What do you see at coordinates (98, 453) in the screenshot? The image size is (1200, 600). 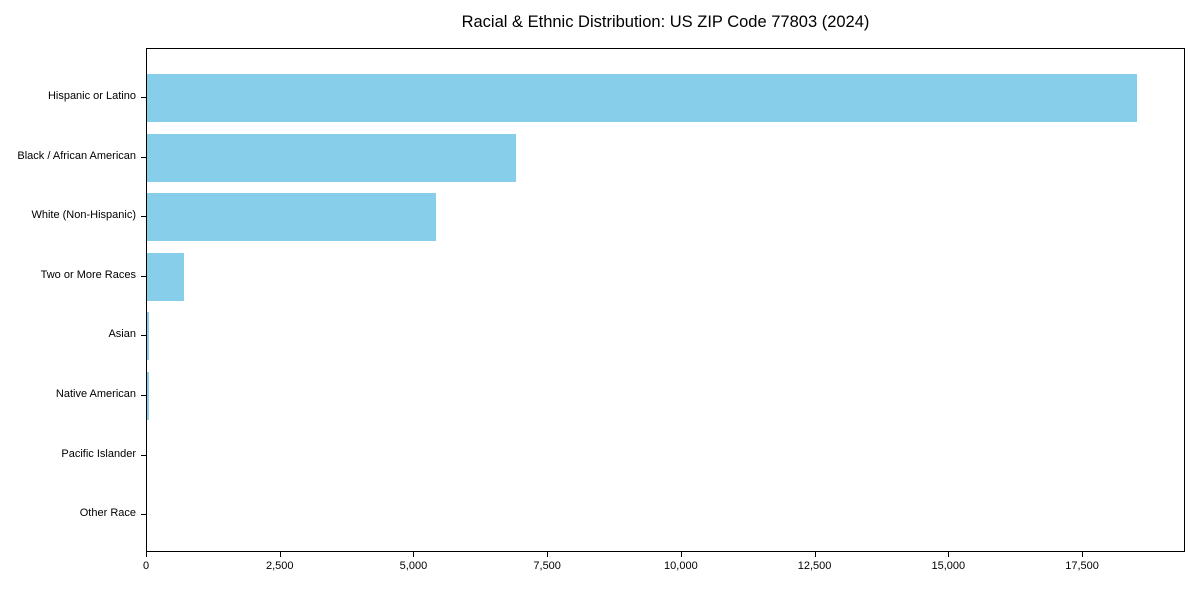 I see `y-tick-label: Pacific Islander` at bounding box center [98, 453].